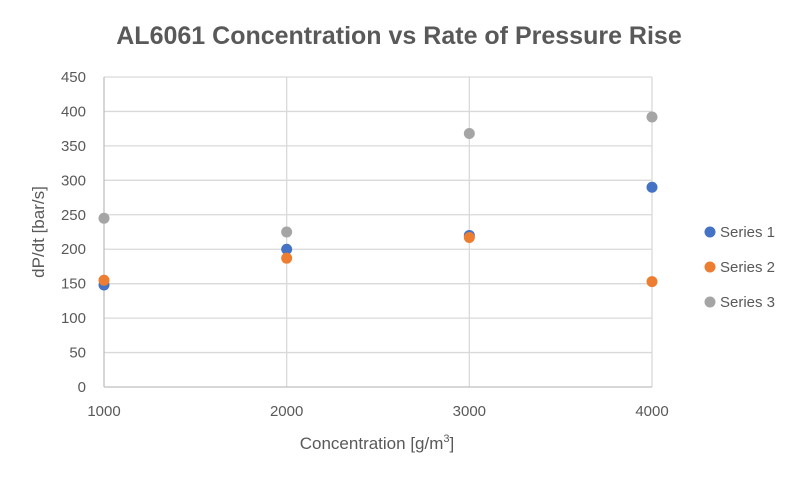 The width and height of the screenshot is (799, 480). I want to click on y-tick-label: 250, so click(73, 215).